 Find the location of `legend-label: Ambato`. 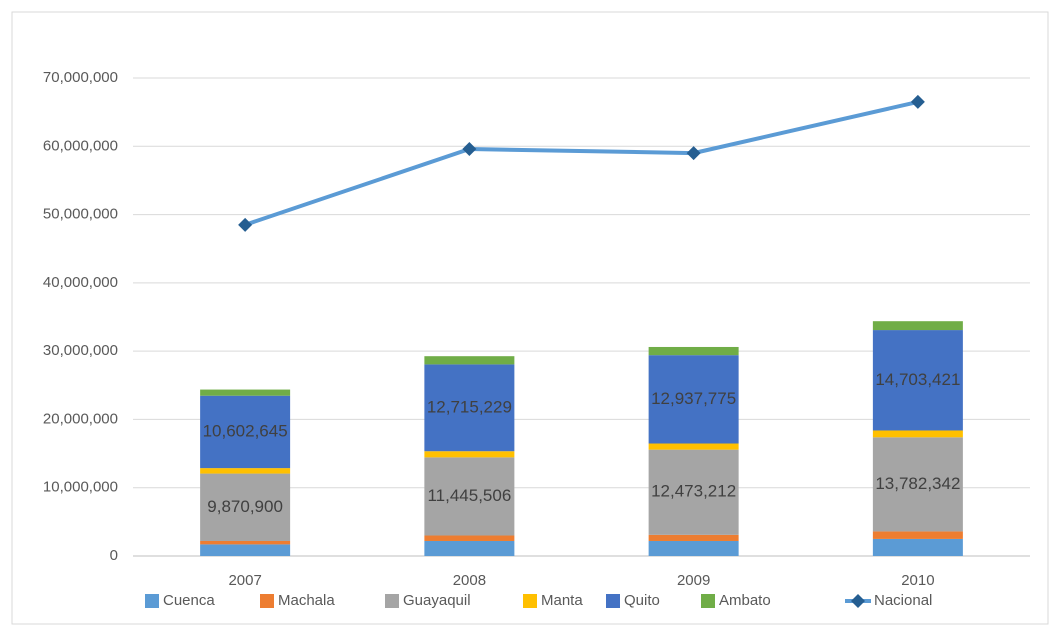

legend-label: Ambato is located at coordinates (745, 600).